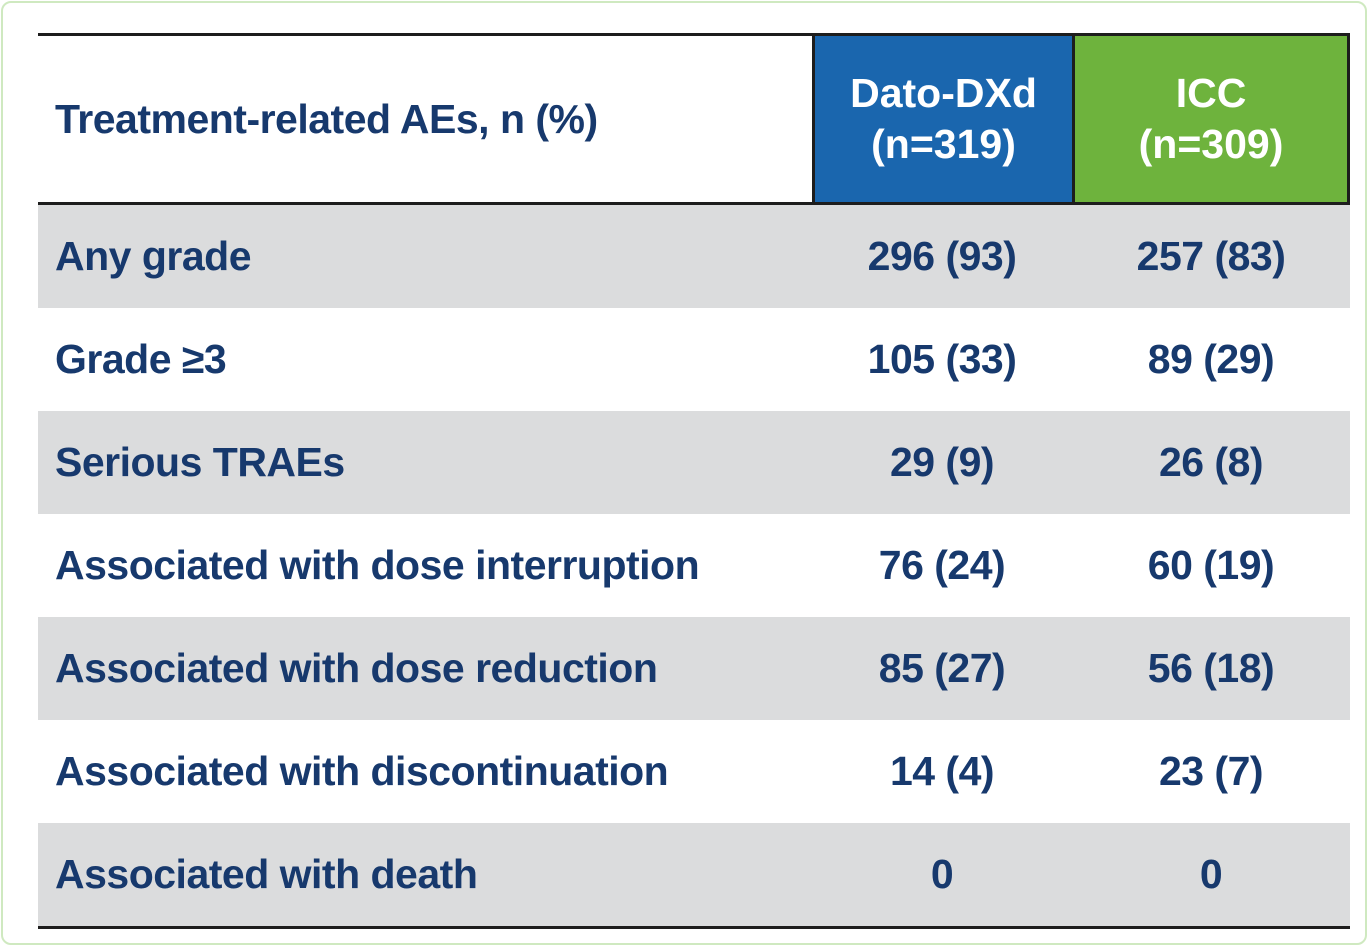  What do you see at coordinates (942, 874) in the screenshot?
I see `dato-value: 0` at bounding box center [942, 874].